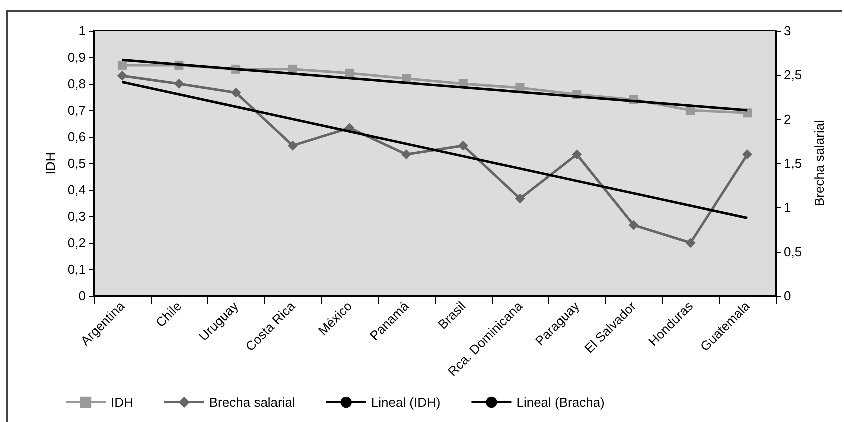 The height and width of the screenshot is (422, 844). I want to click on y2-tick-label: 1, so click(788, 208).